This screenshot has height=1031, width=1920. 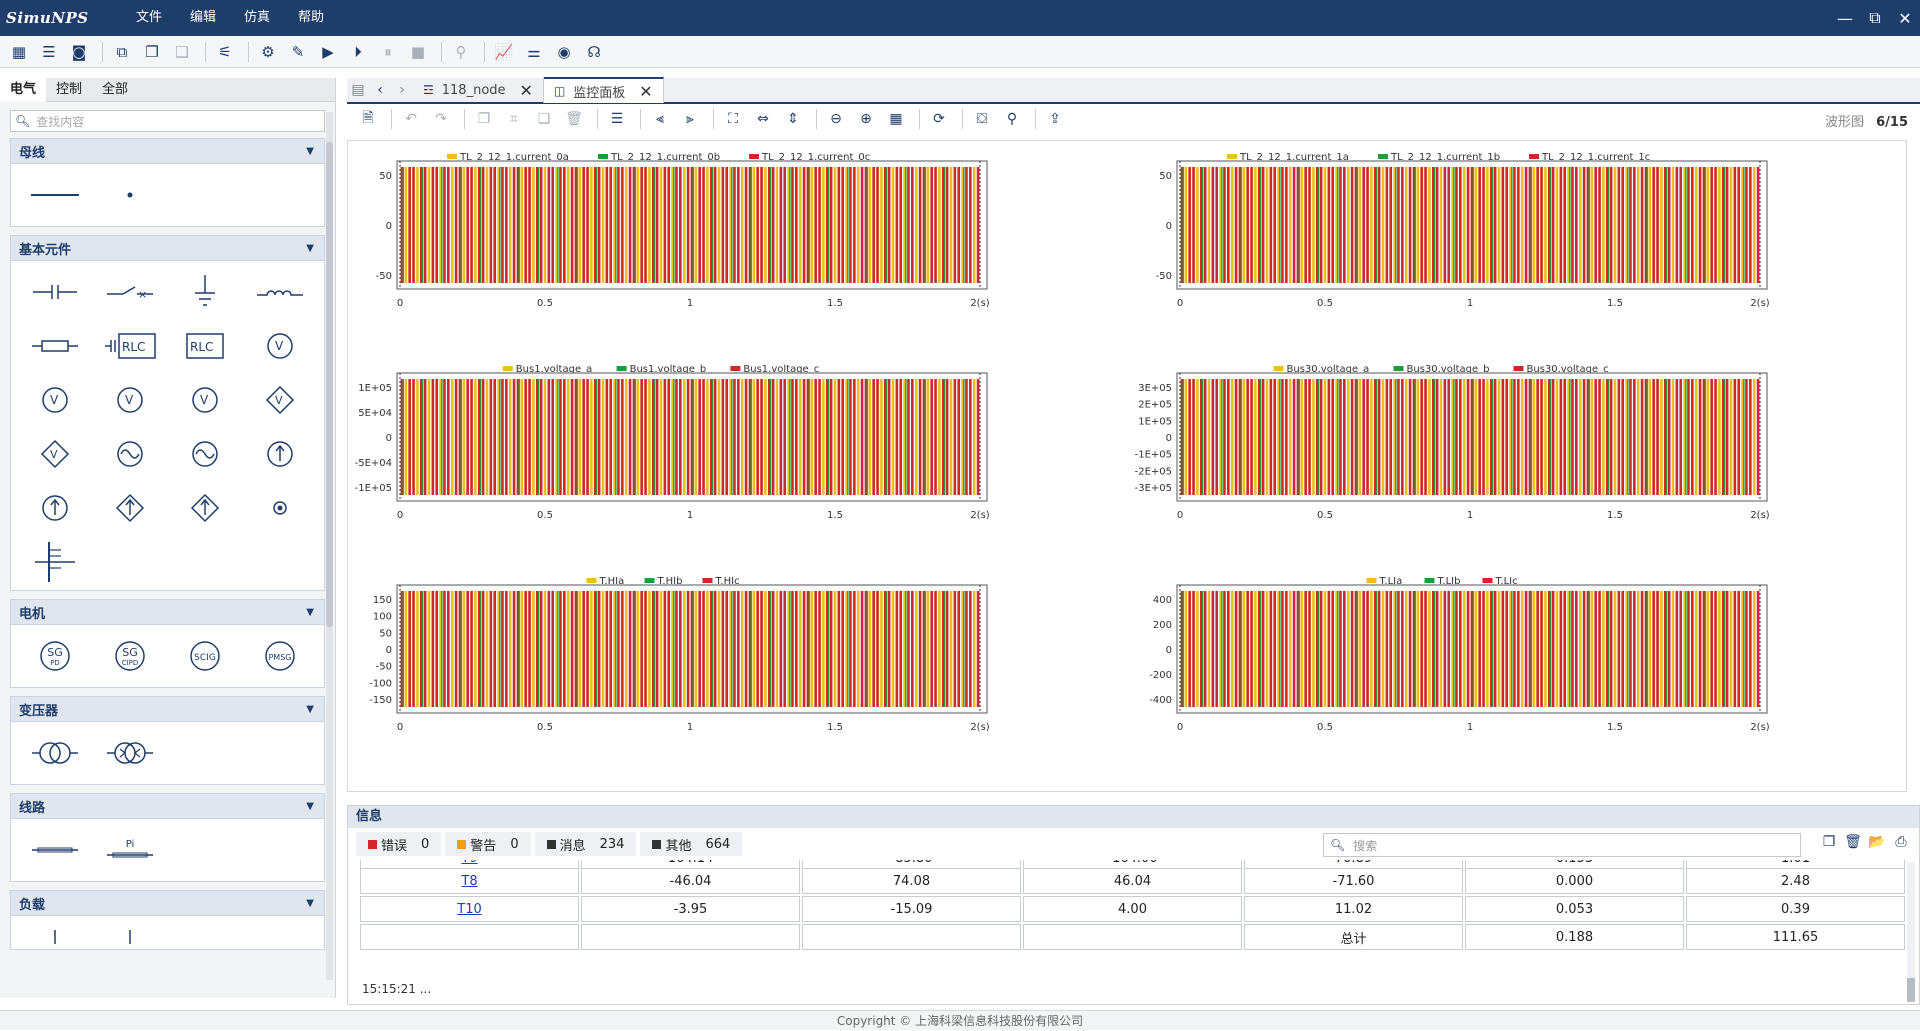 I want to click on table-cell-link: T10, so click(x=469, y=909).